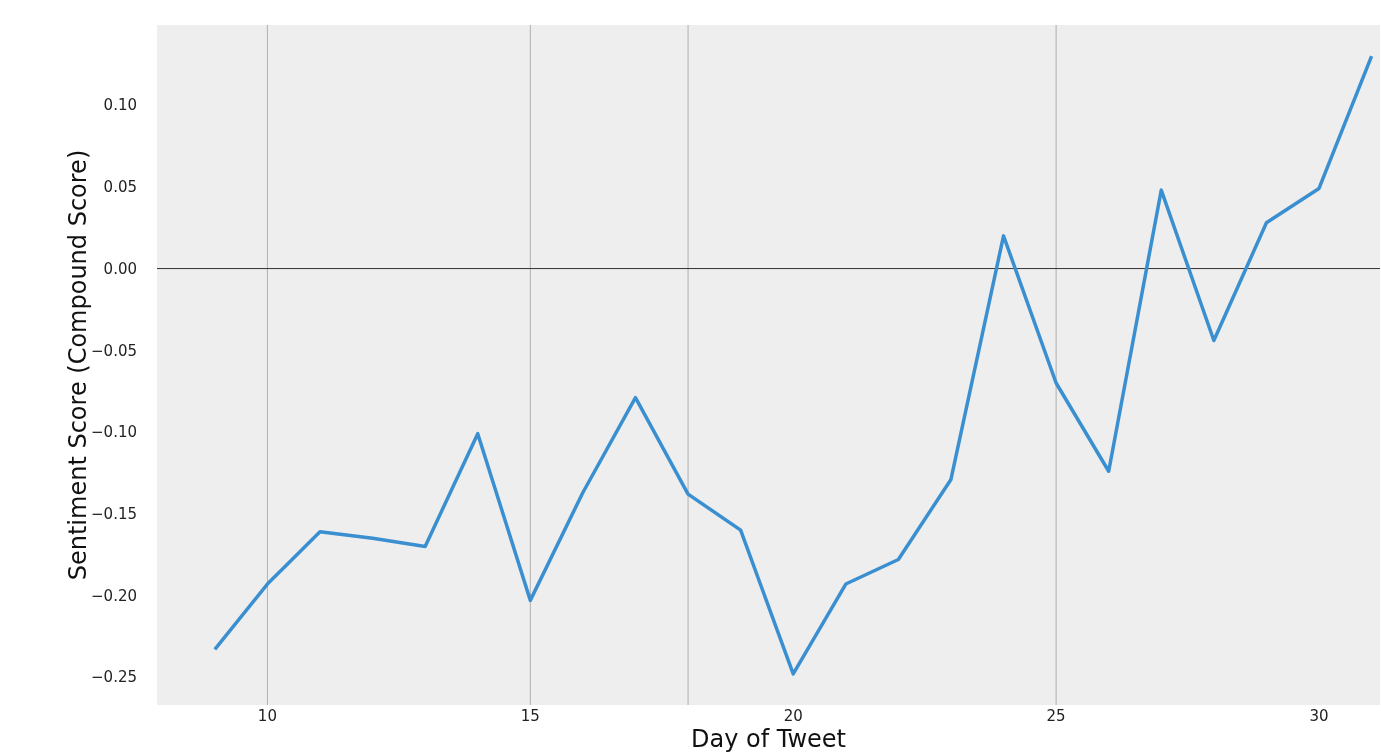  I want to click on y-tick-label: 0.05, so click(120, 187).